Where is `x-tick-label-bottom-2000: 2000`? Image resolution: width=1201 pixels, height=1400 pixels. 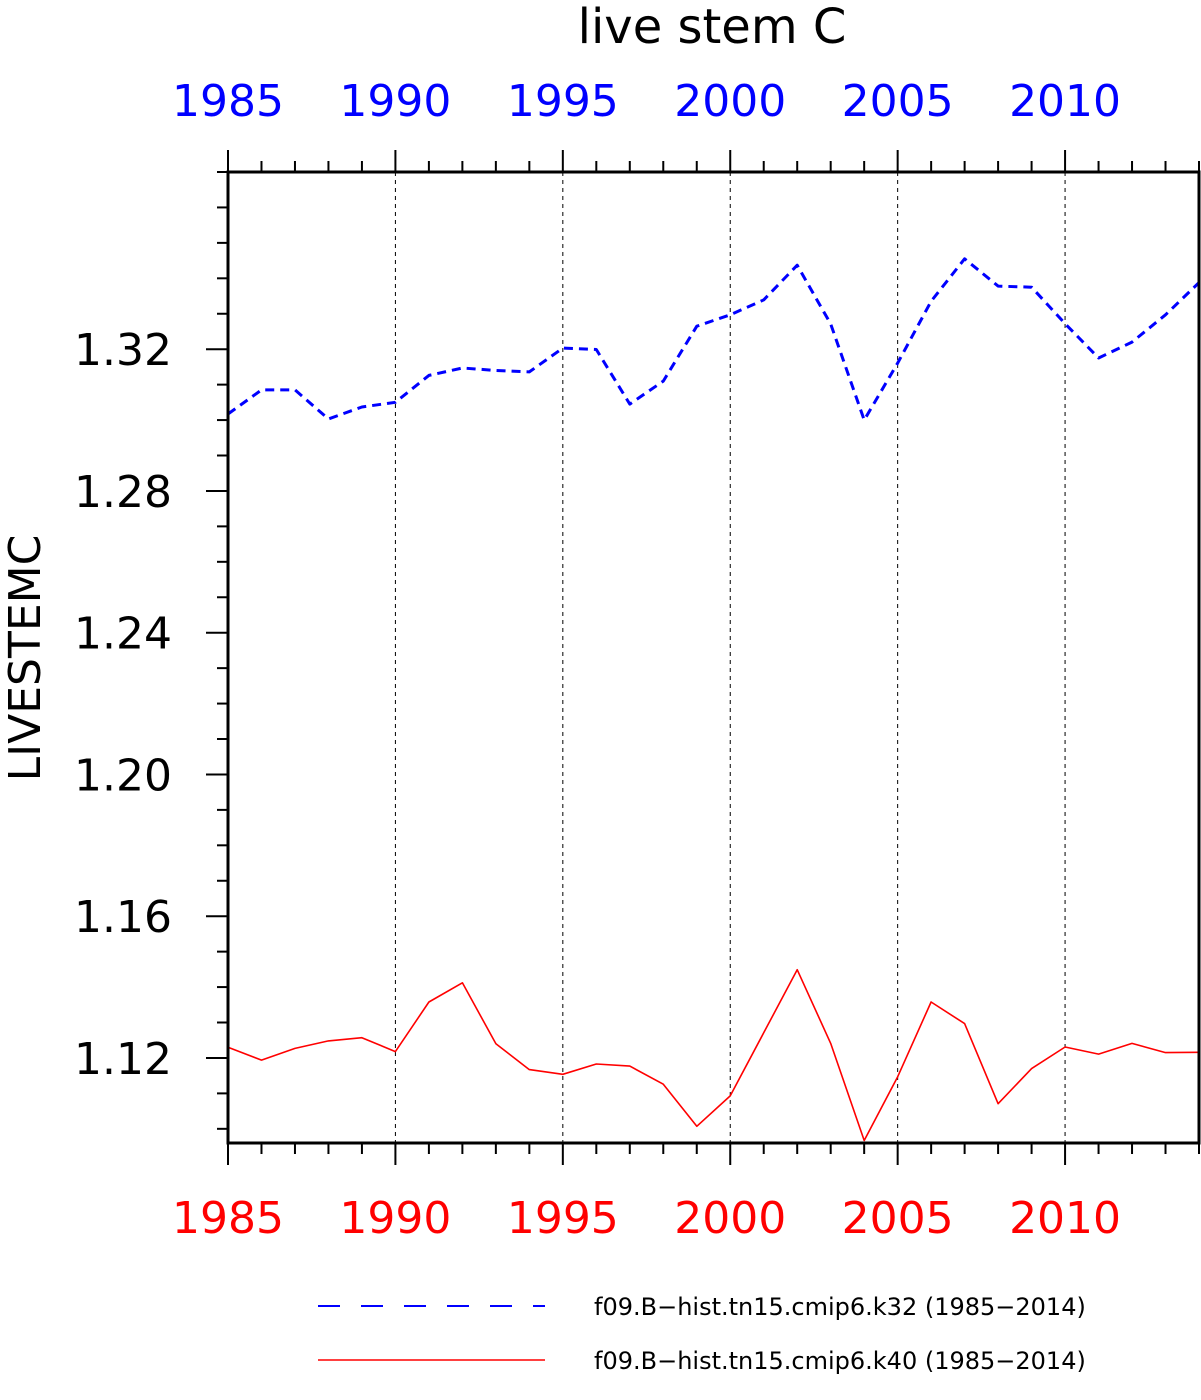
x-tick-label-bottom-2000: 2000 is located at coordinates (730, 1218).